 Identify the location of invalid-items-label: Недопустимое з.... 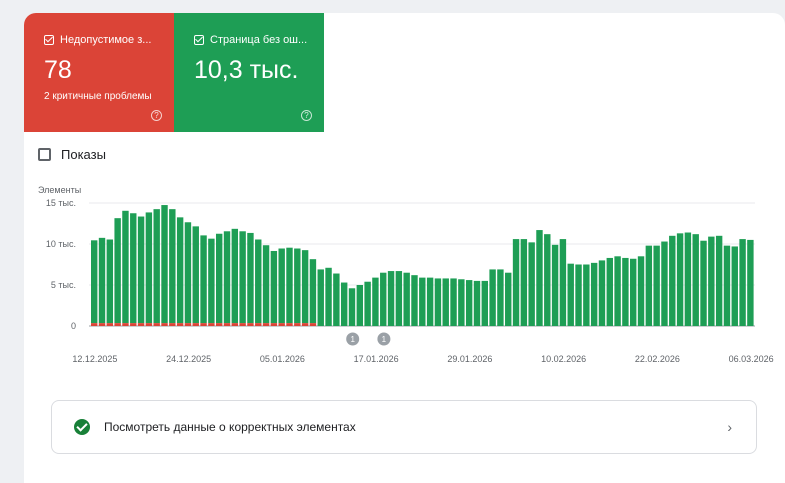
(106, 40).